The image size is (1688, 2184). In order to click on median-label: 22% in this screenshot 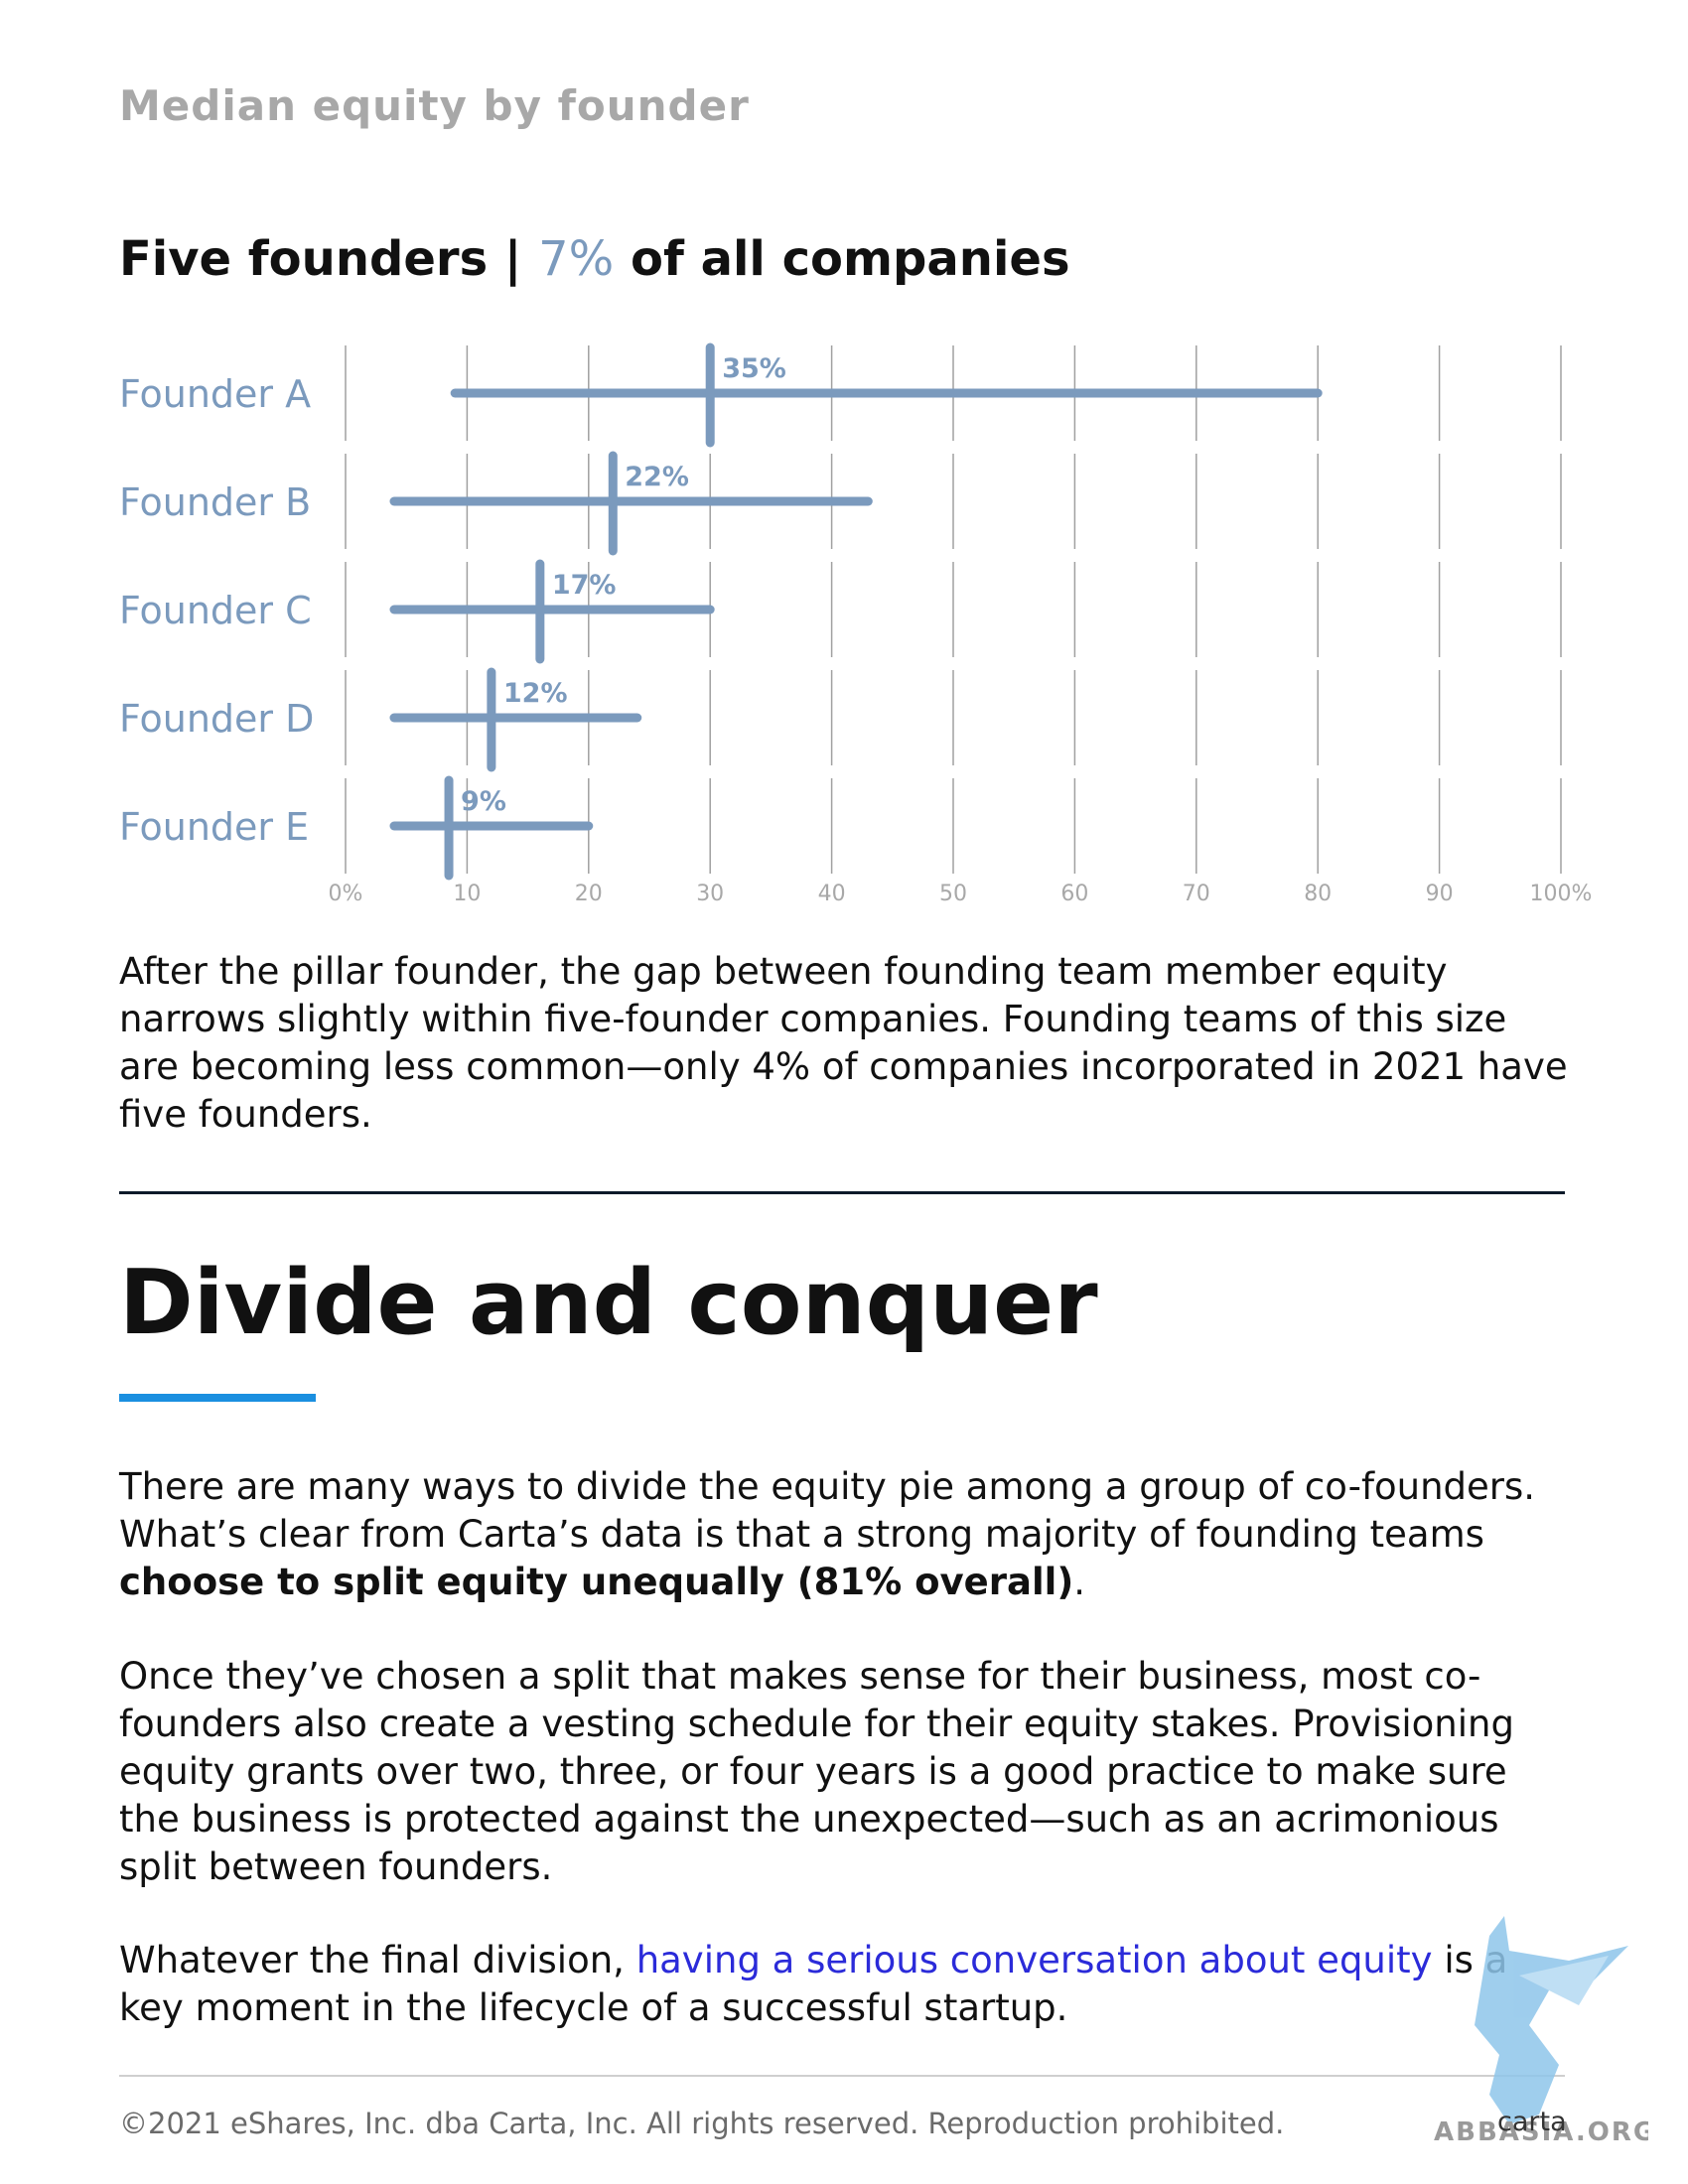, I will do `click(657, 477)`.